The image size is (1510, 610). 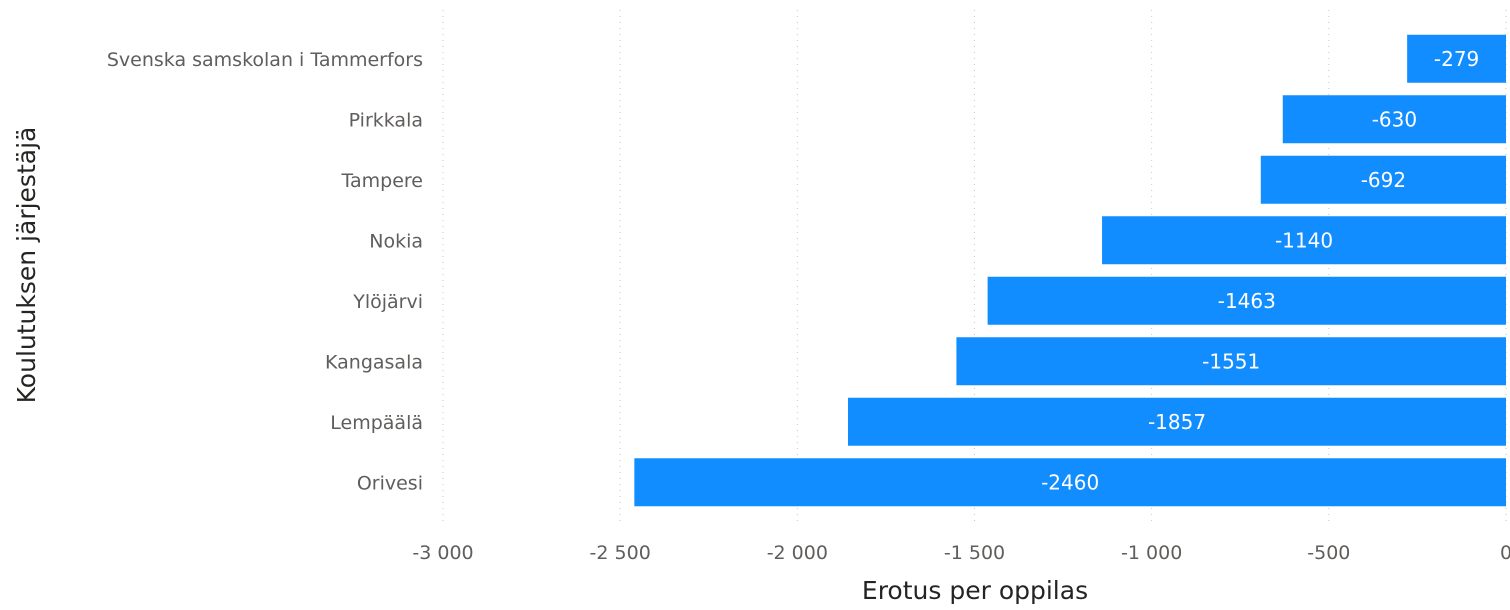 I want to click on category-label: Ylöjärvi, so click(x=387, y=302).